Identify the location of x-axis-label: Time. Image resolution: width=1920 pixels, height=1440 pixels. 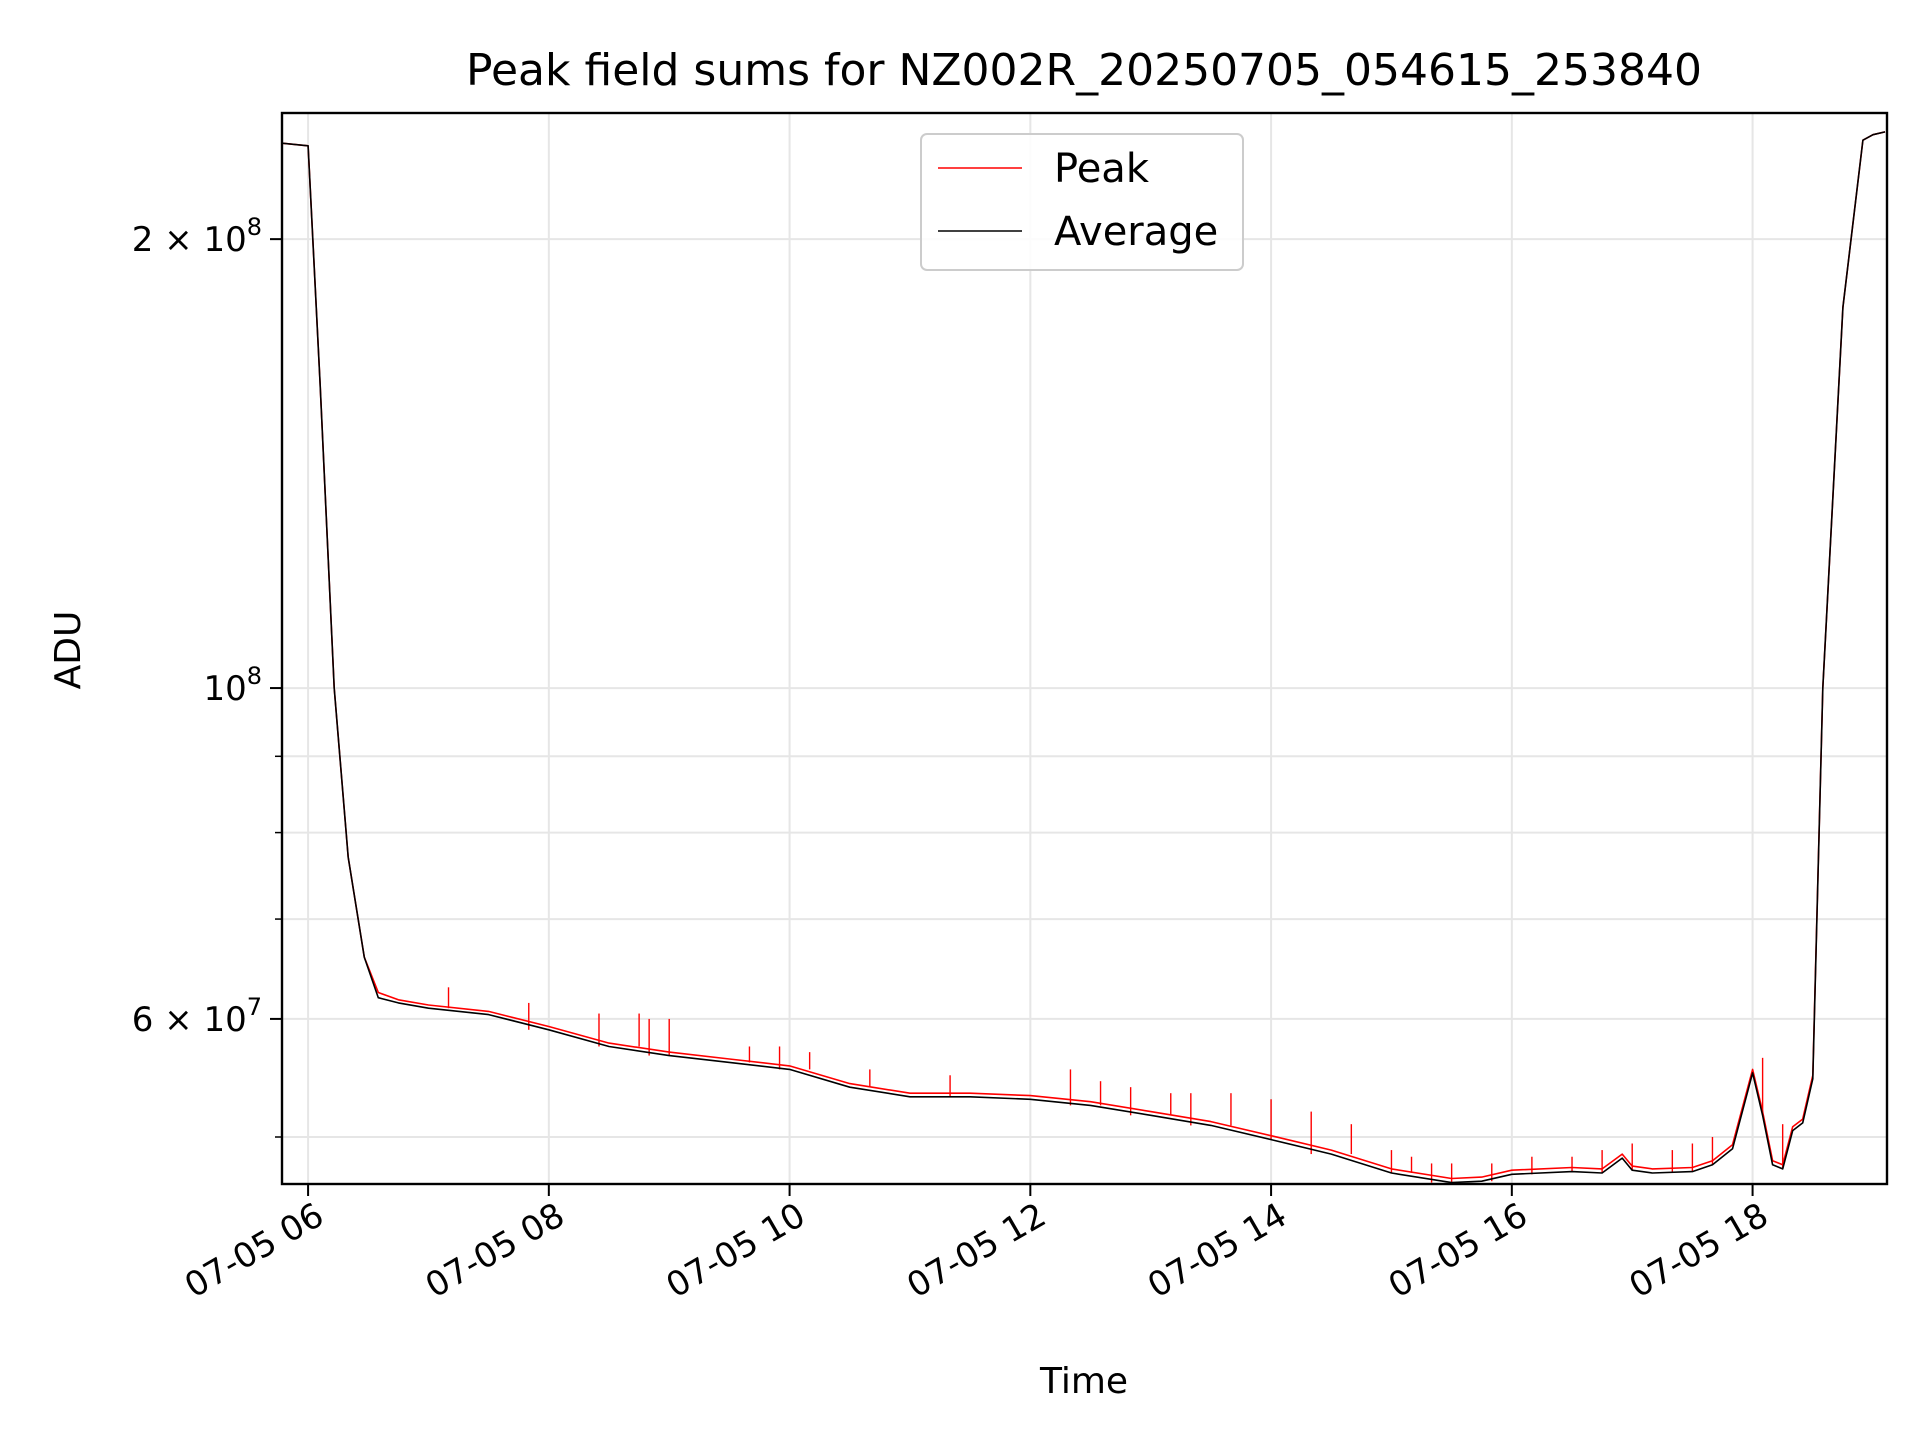
(1083, 1381).